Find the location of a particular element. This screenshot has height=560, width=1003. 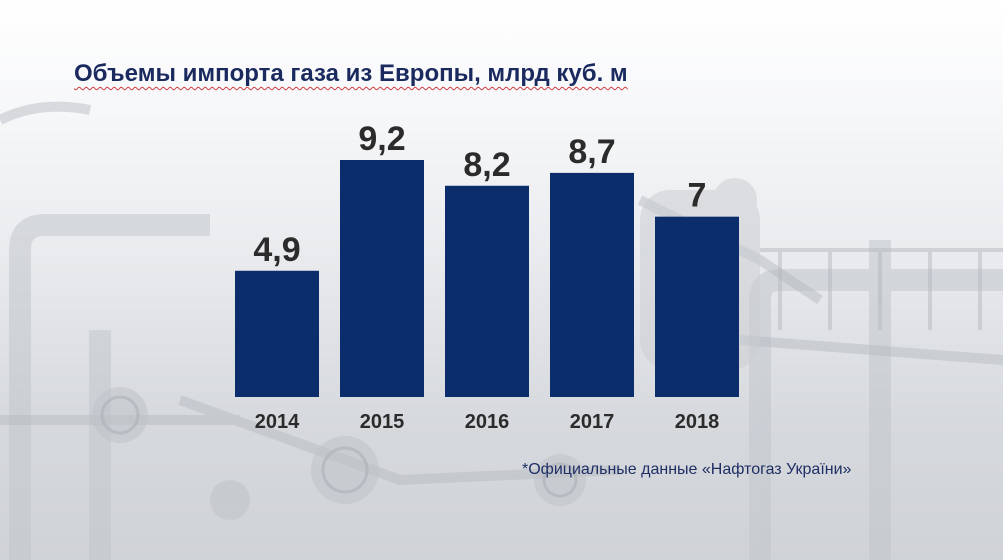

bar-2018 is located at coordinates (697, 306).